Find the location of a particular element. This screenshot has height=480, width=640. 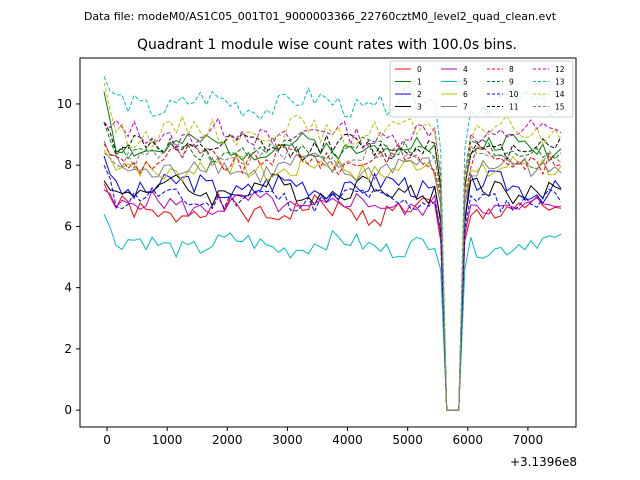

x-offset-label: +3.1396e8 is located at coordinates (543, 462).